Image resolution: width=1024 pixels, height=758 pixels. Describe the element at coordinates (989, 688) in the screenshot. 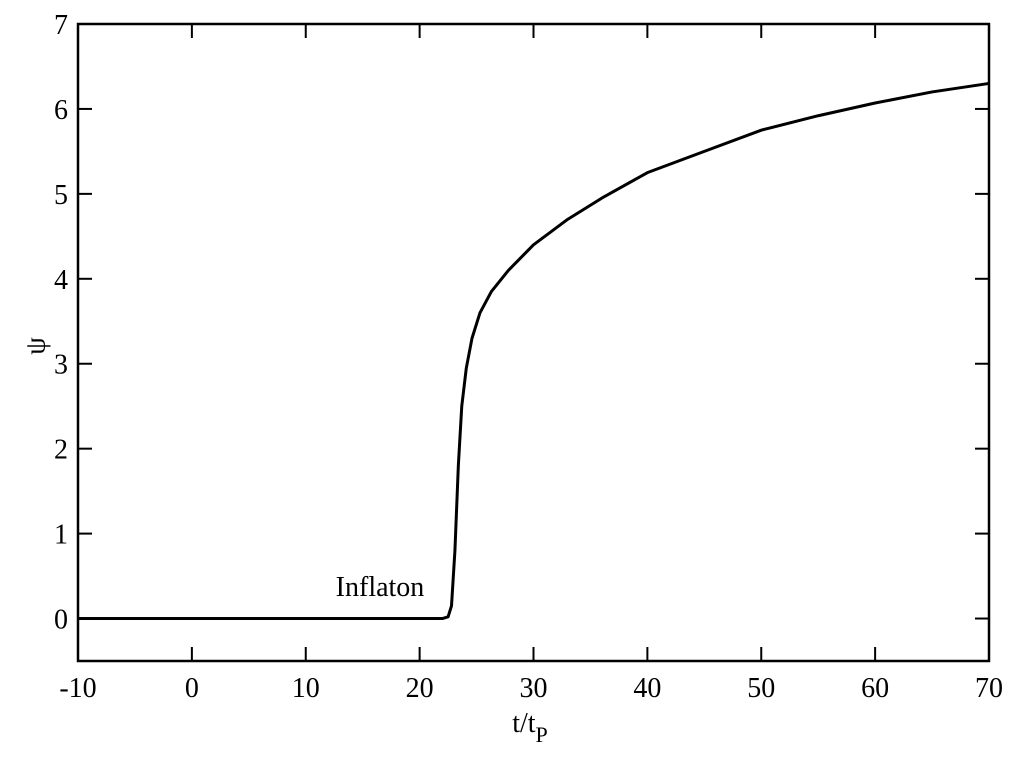

I see `x-tick-label: 70` at that location.